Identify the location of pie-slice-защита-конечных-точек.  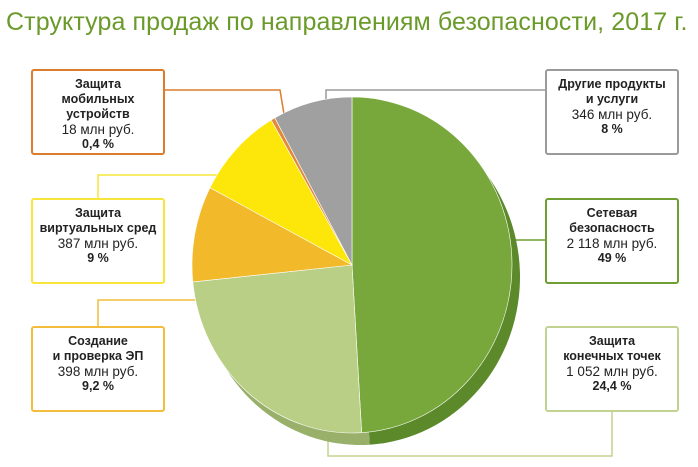
(277, 349).